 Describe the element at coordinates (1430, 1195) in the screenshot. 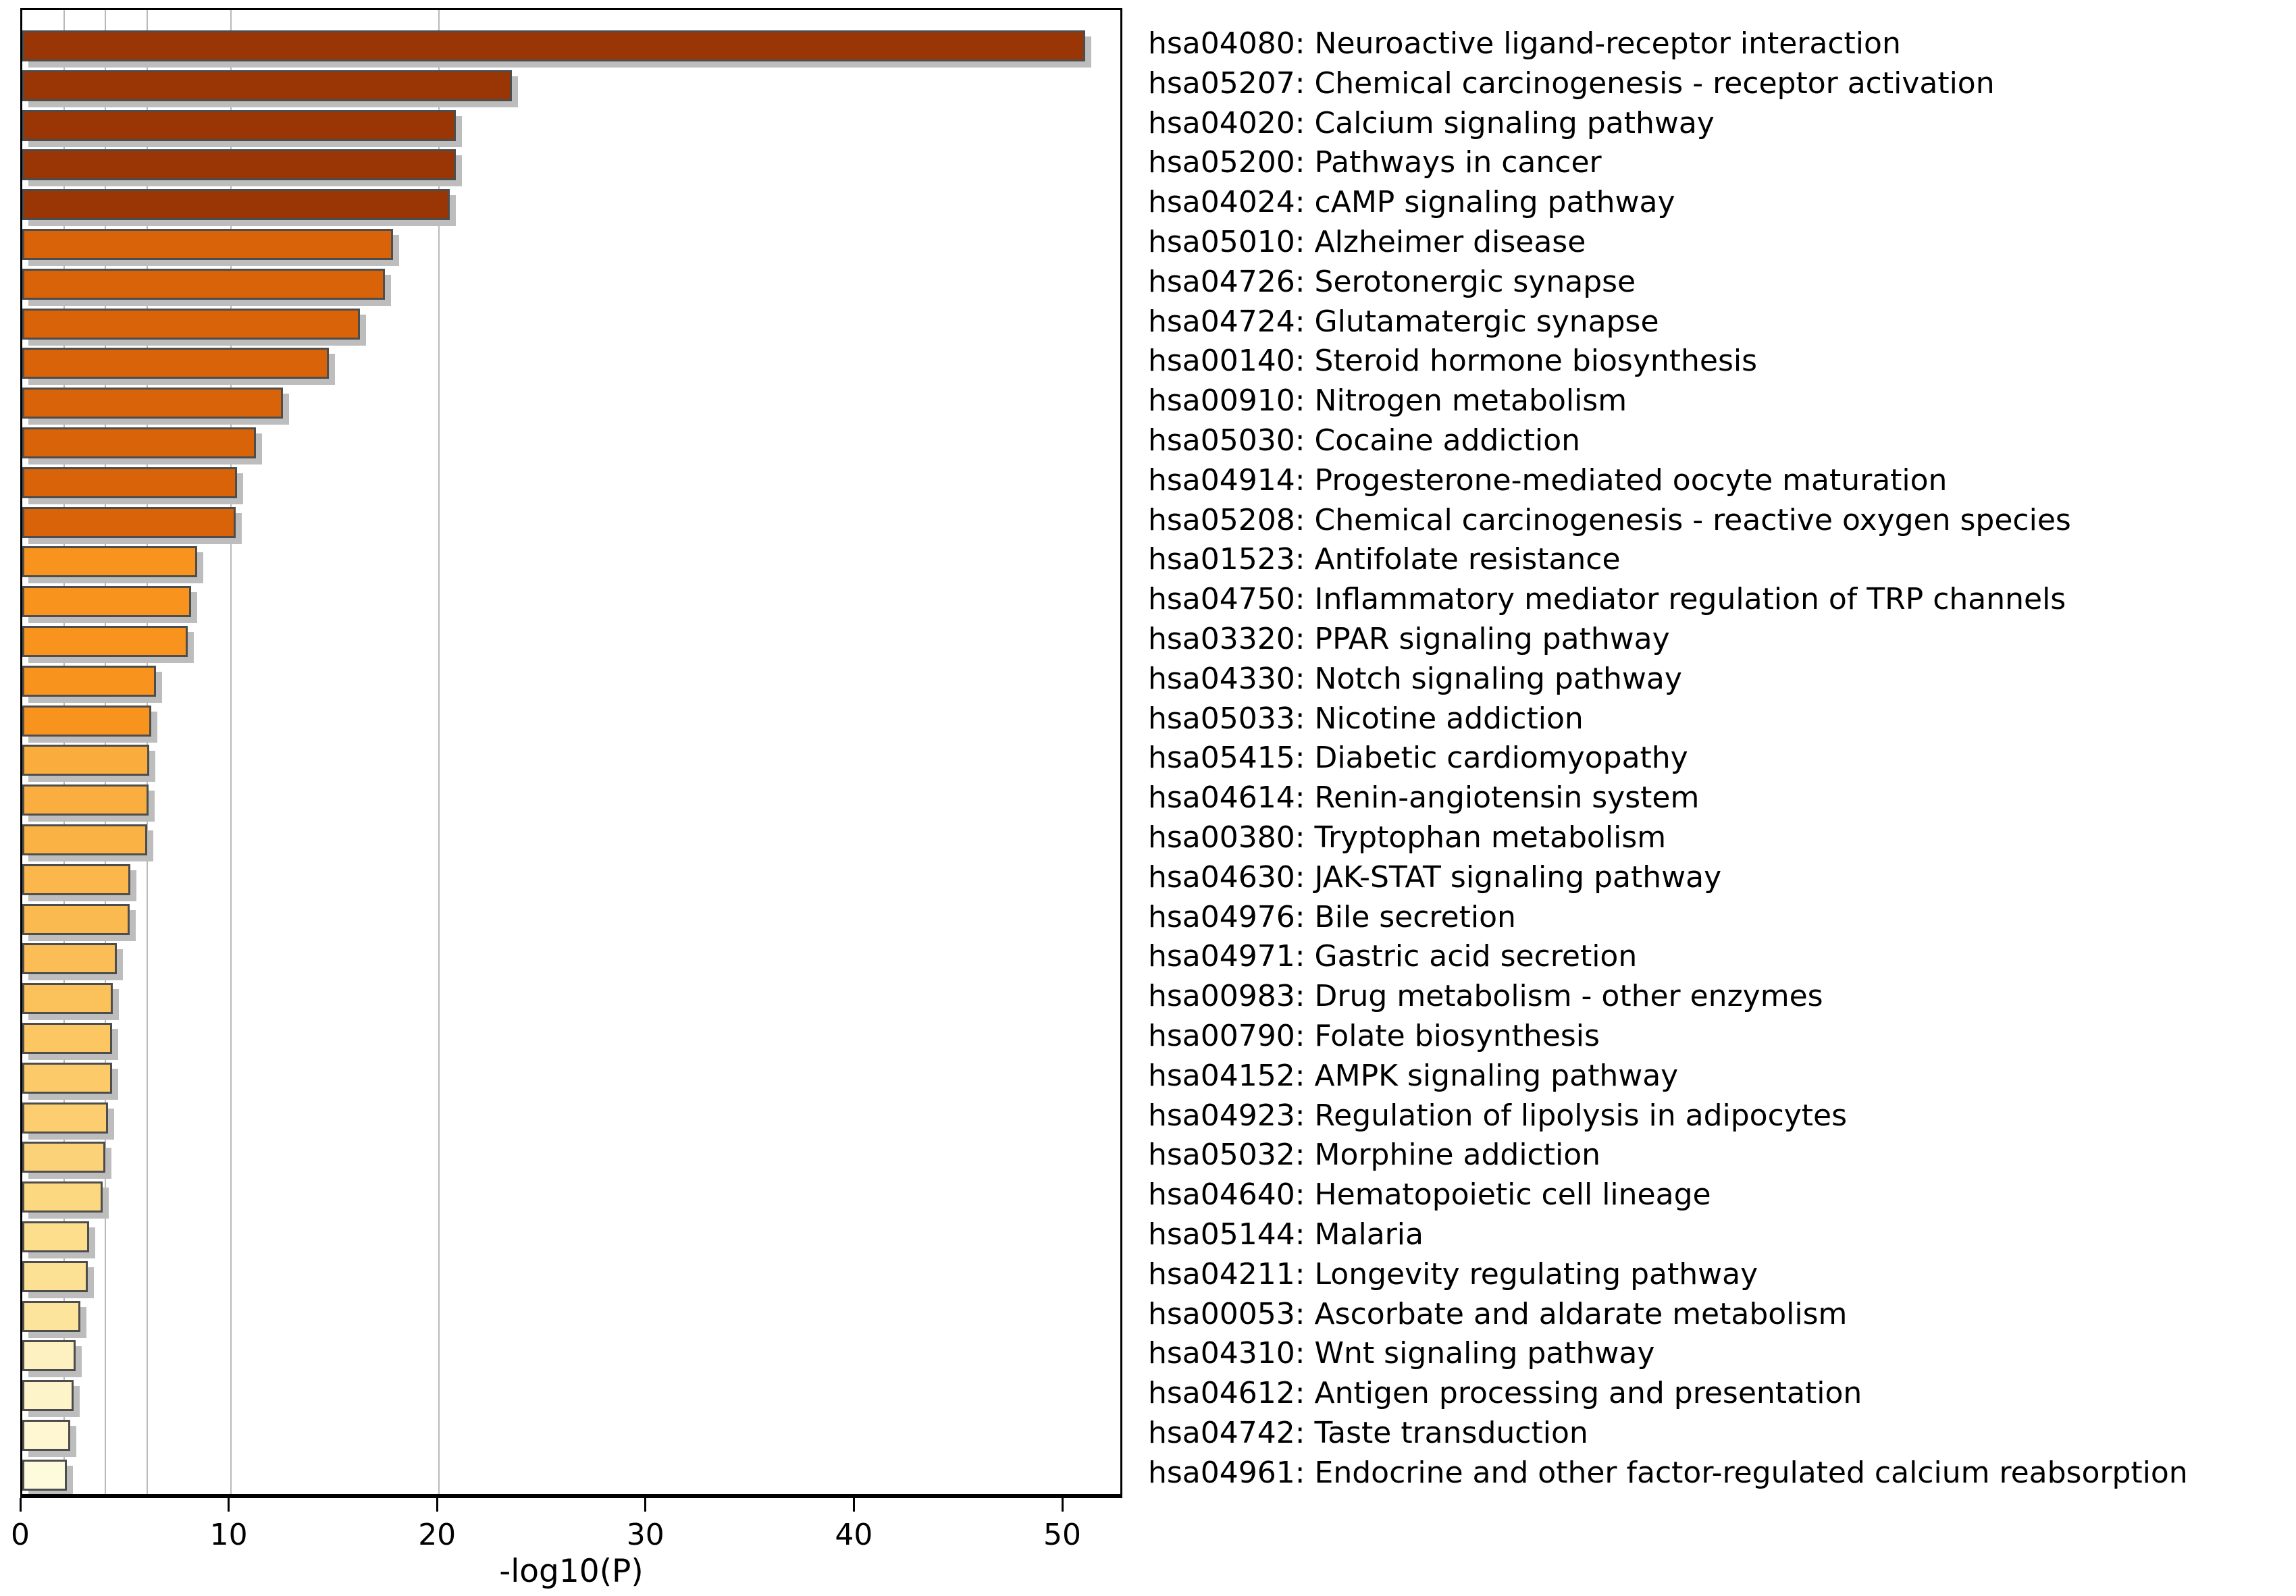

I see `pathway-label: hsa04640: Hematopoietic cell lineage` at that location.